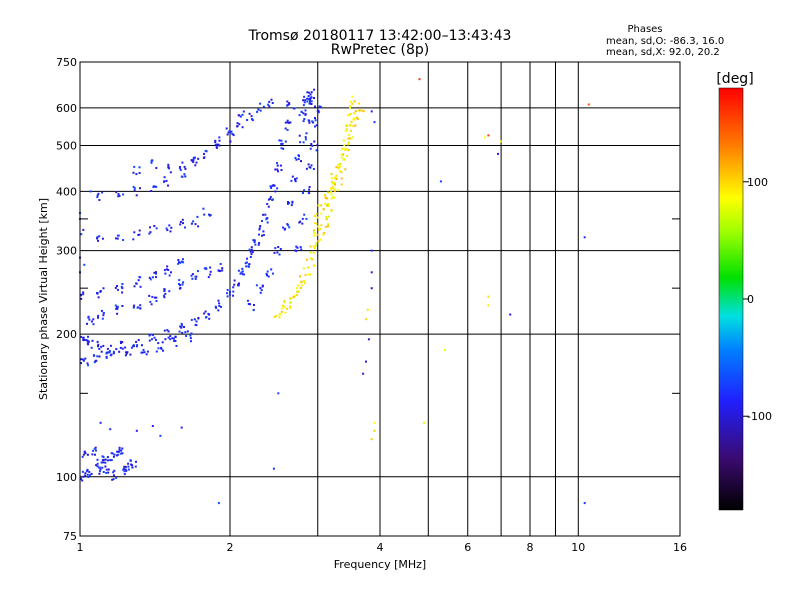 This screenshot has width=800, height=600. What do you see at coordinates (734, 79) in the screenshot?
I see `colorbar-label: [deg]` at bounding box center [734, 79].